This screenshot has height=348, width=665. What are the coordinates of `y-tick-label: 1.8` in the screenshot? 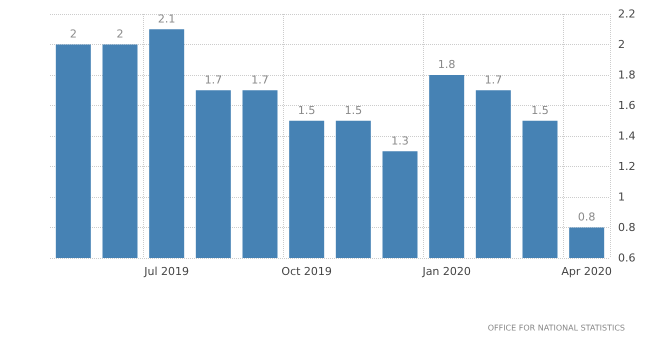 It's located at (627, 75).